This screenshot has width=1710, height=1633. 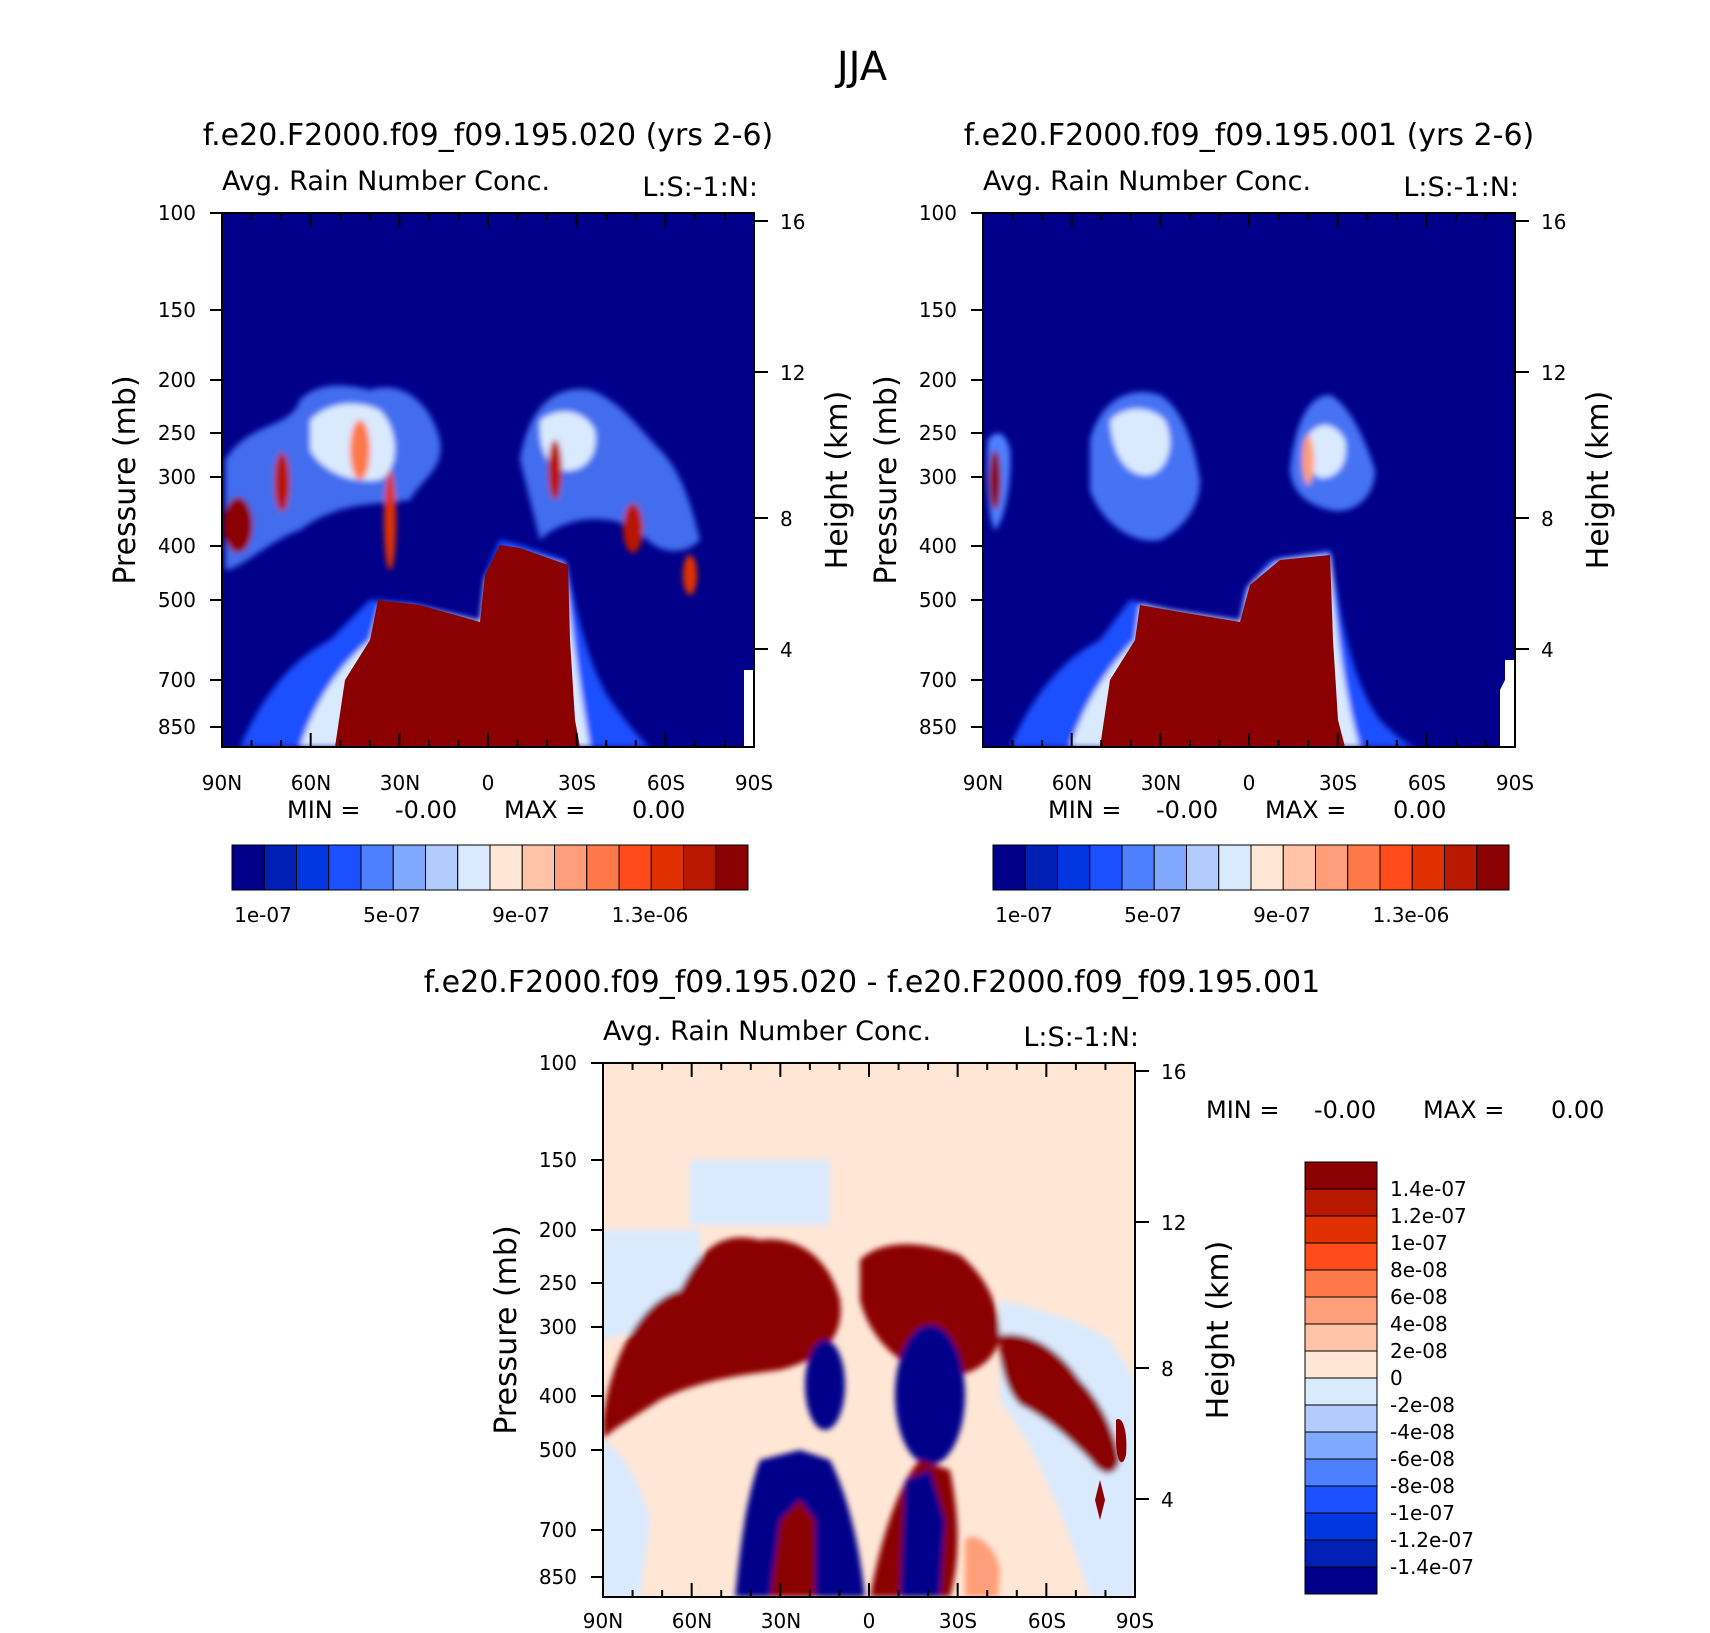 I want to click on colorbar-label: -2e-08, so click(x=1422, y=1405).